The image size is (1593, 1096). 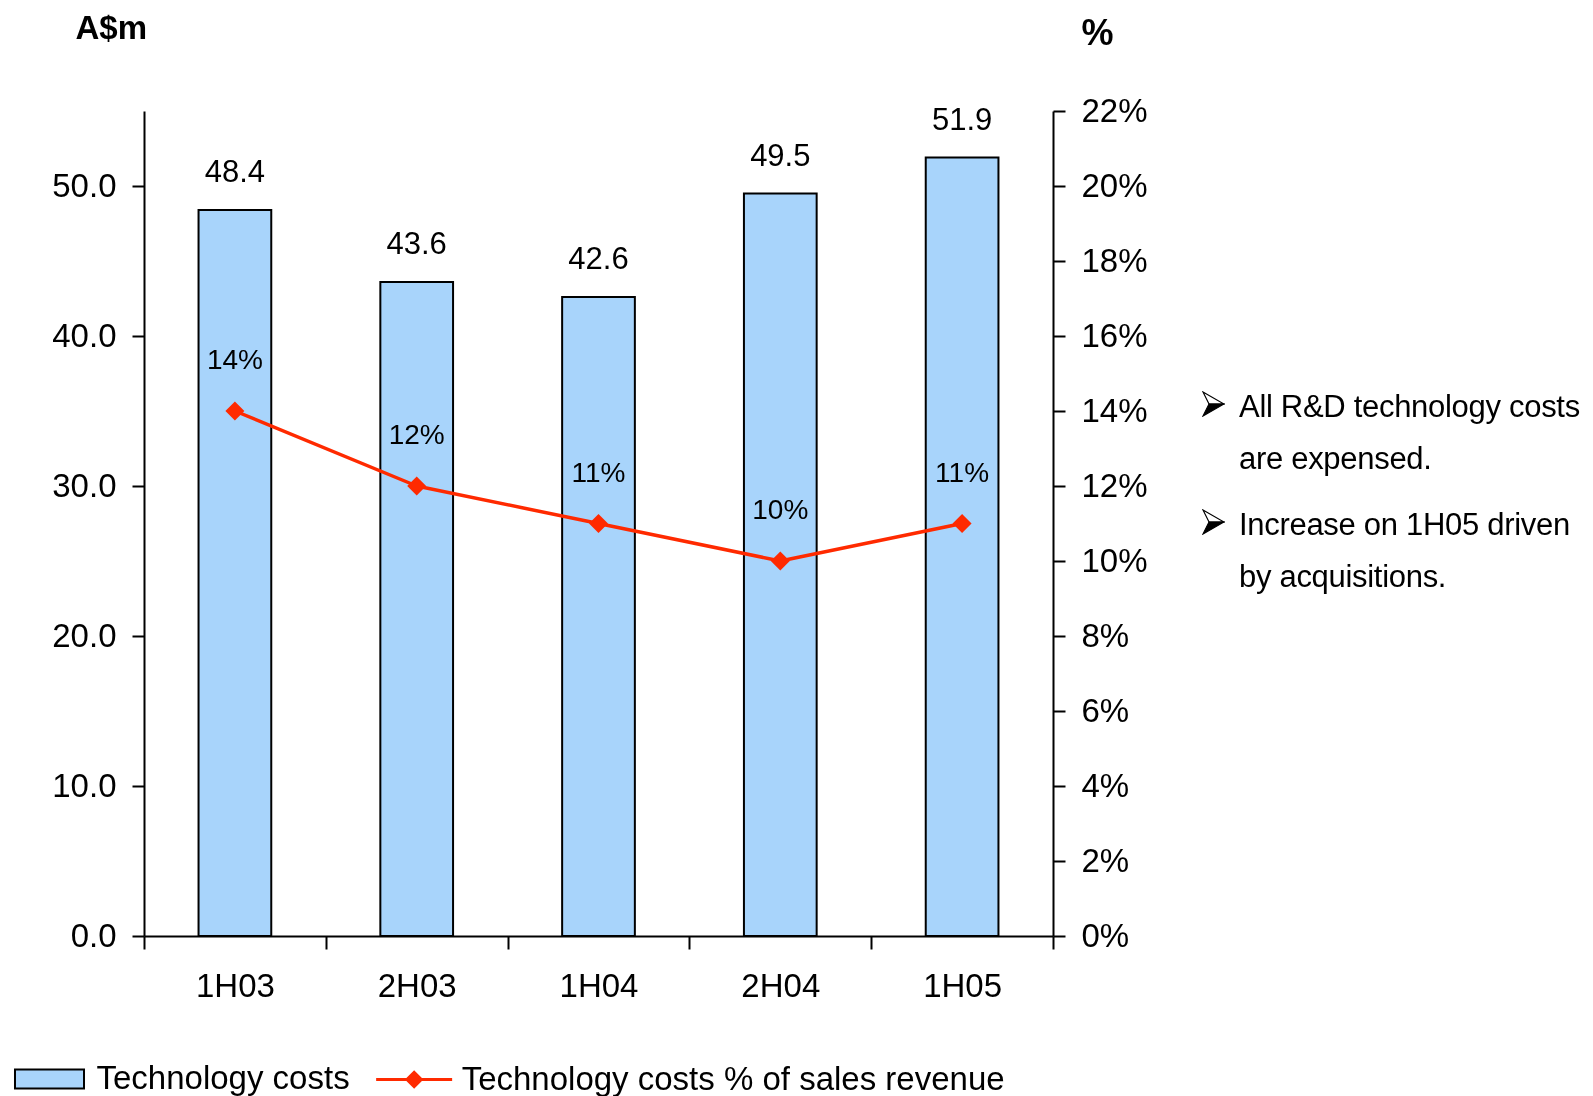 What do you see at coordinates (1405, 551) in the screenshot?
I see `text: Increase on 1H05 driven by acquisitions.` at bounding box center [1405, 551].